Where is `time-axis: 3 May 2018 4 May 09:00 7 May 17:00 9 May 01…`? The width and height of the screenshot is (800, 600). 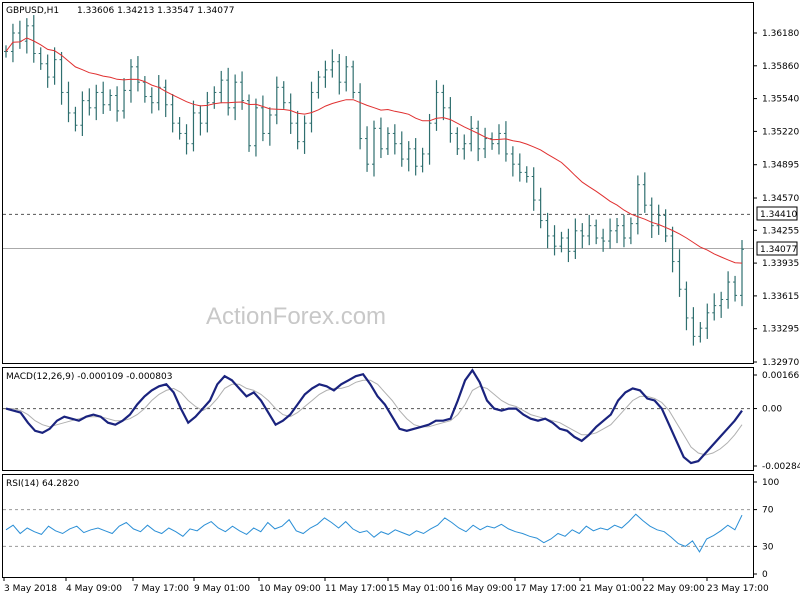
time-axis: 3 May 2018 4 May 09:00 7 May 17:00 9 May 01… is located at coordinates (386, 585).